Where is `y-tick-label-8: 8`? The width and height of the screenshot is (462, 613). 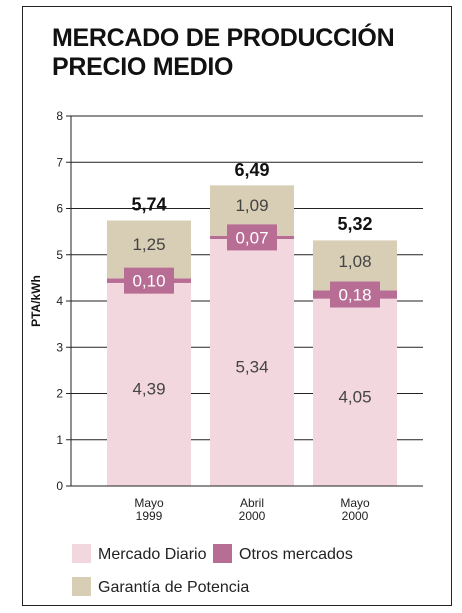
y-tick-label-8: 8 is located at coordinates (59, 116).